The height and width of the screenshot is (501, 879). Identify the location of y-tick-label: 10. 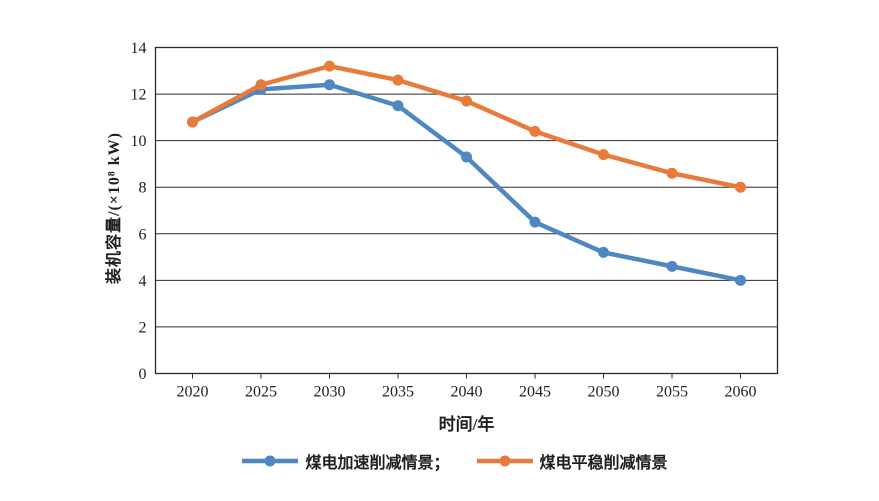
(139, 141).